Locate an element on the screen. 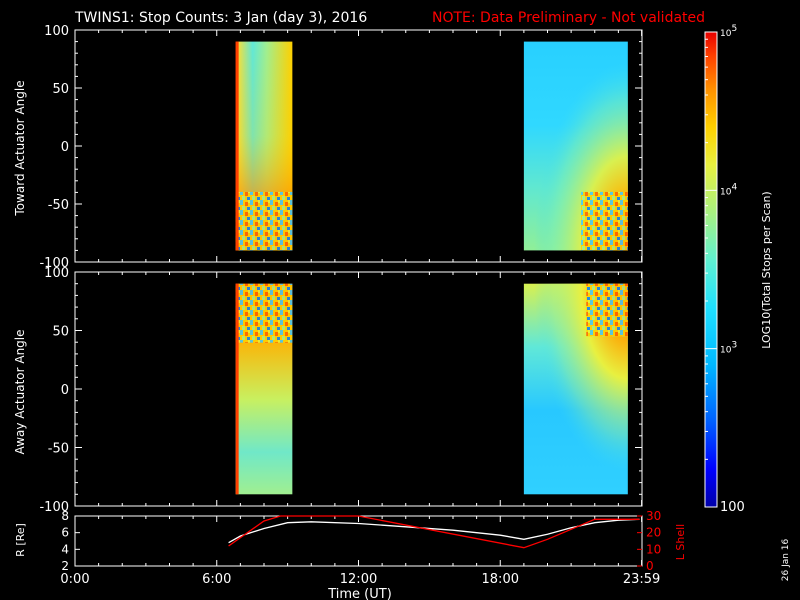 The image size is (800, 600). top-y-tick-label: 100 is located at coordinates (56, 31).